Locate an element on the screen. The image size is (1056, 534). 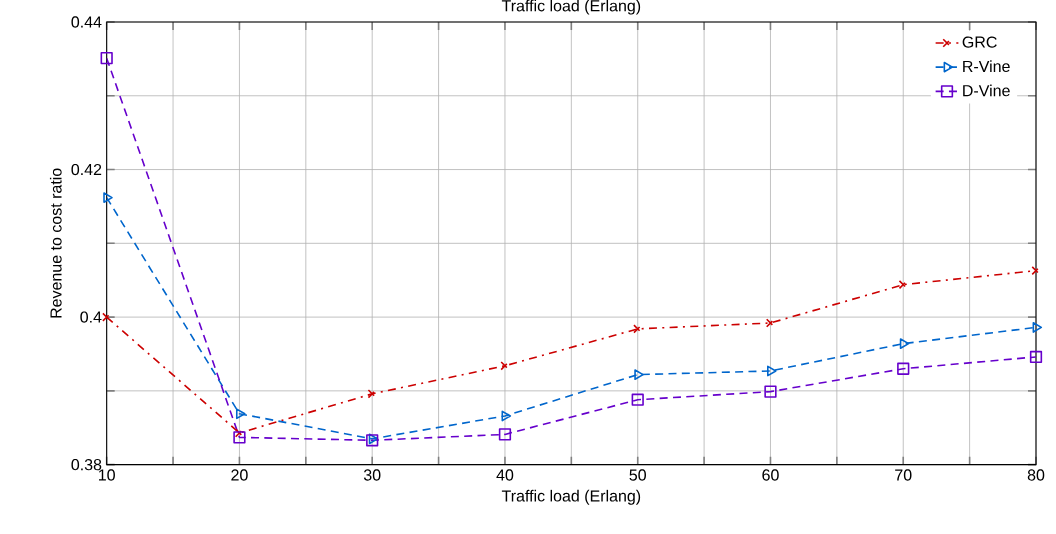
y-tick-label: 0.42 is located at coordinates (86, 169).